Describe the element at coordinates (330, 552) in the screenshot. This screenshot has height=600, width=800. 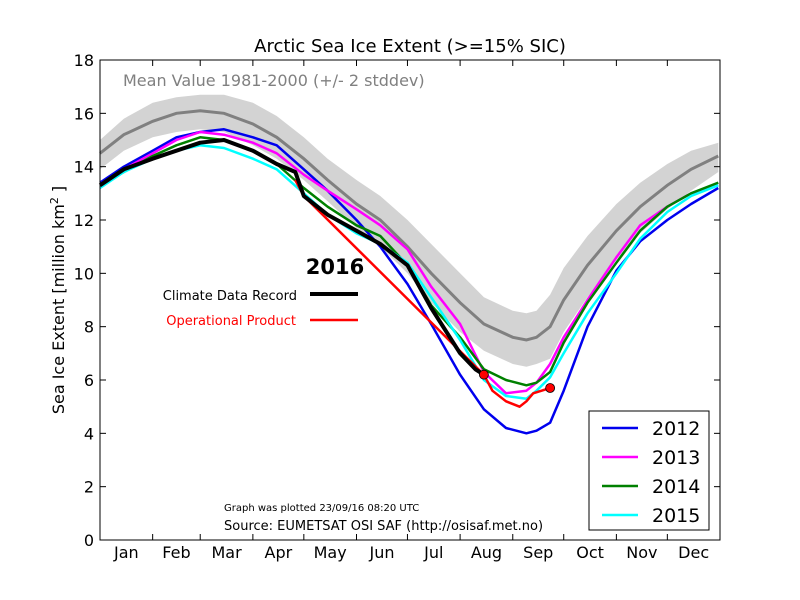
I see `x-tick-label: May` at that location.